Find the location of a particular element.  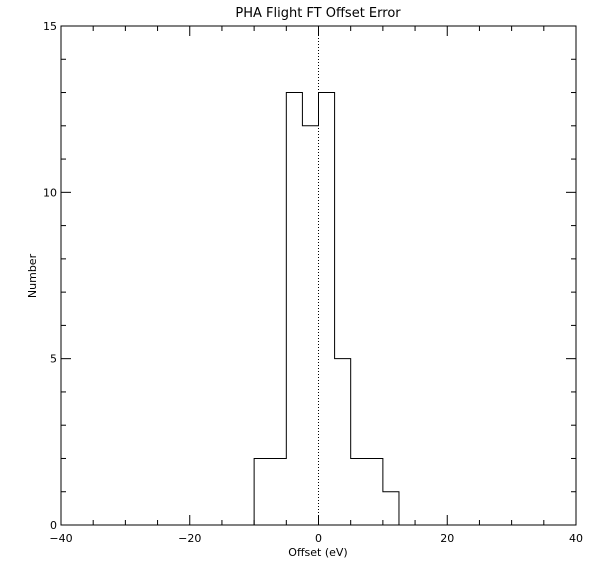

y-tick-label: 10 is located at coordinates (50, 192).